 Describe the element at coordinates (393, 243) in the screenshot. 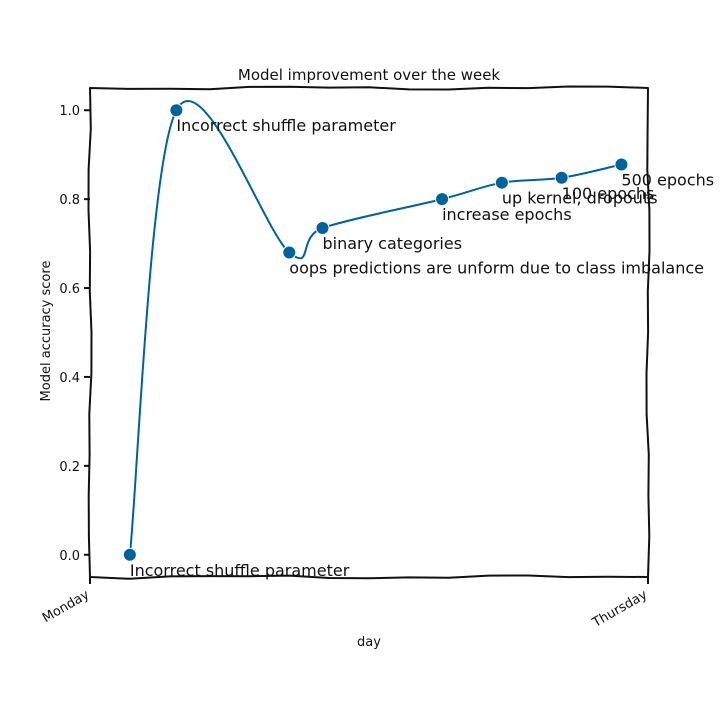

I see `annotation-binary-categories: binary categories` at that location.